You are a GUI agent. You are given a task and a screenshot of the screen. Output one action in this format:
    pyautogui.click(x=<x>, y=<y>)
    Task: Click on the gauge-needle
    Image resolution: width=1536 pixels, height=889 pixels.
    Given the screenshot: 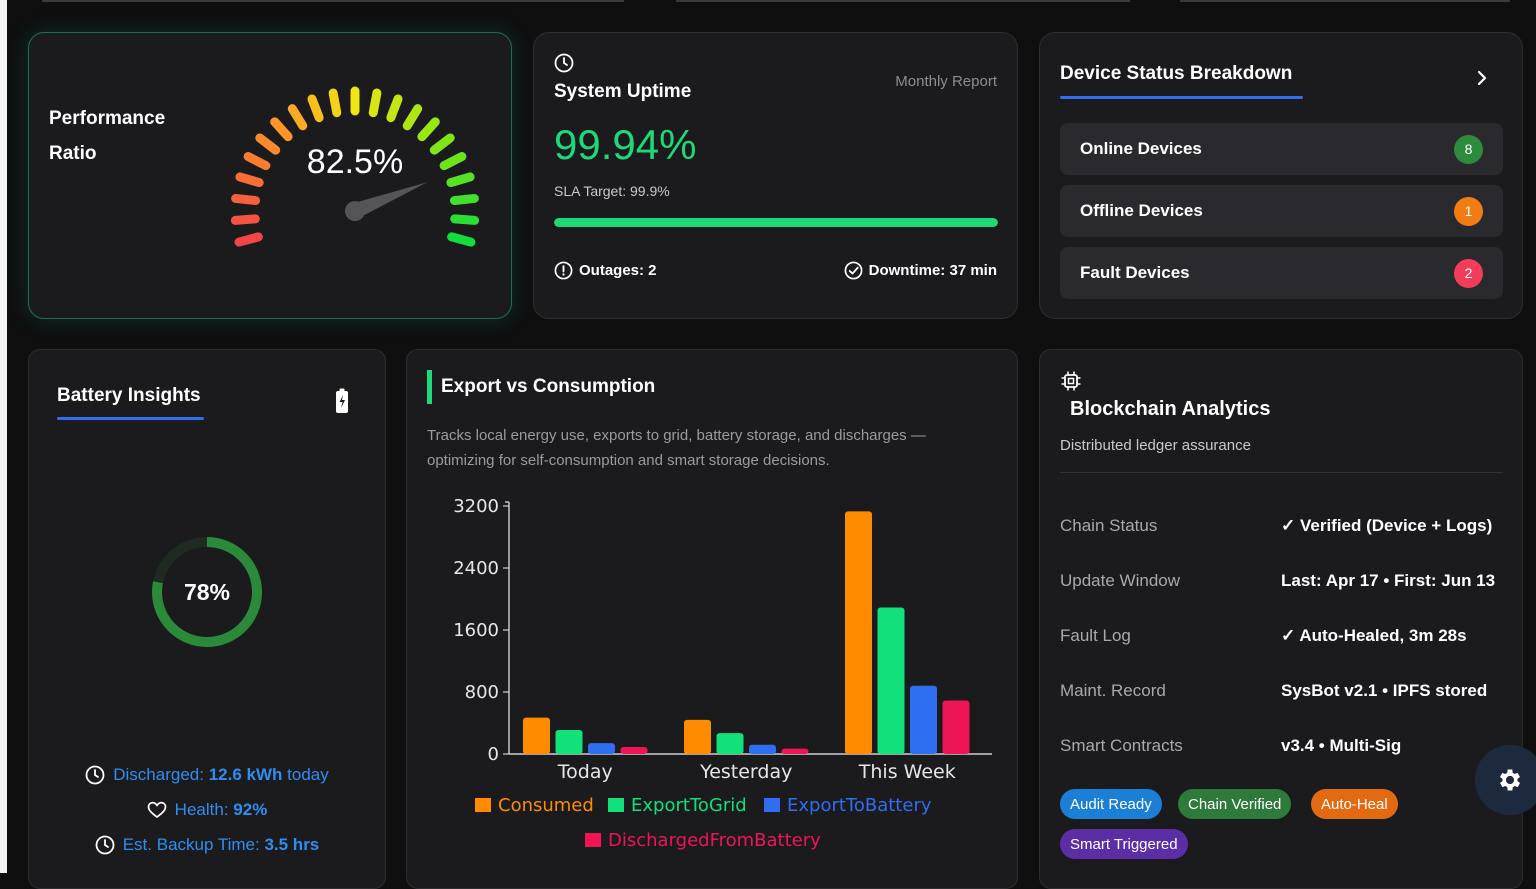 What is the action you would take?
    pyautogui.click(x=390, y=200)
    